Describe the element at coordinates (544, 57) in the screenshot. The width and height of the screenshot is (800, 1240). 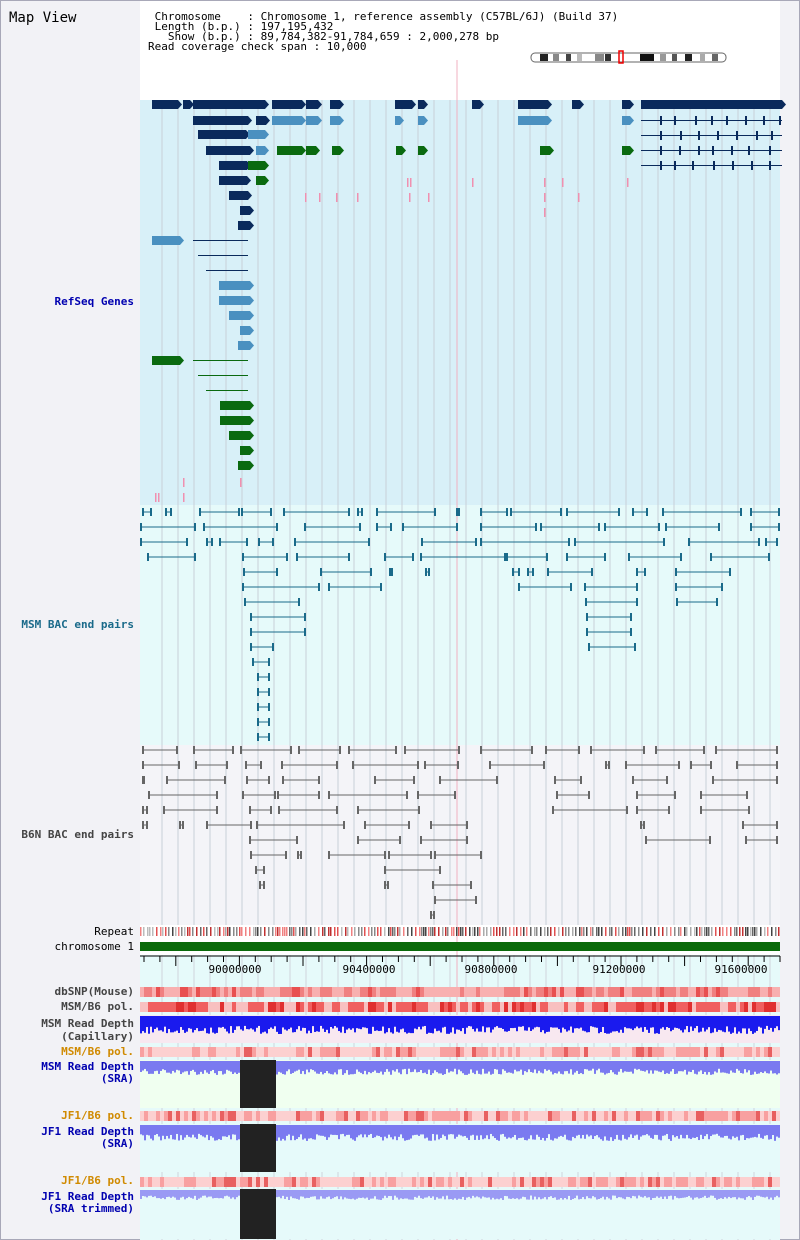
I see `ideogram-band` at that location.